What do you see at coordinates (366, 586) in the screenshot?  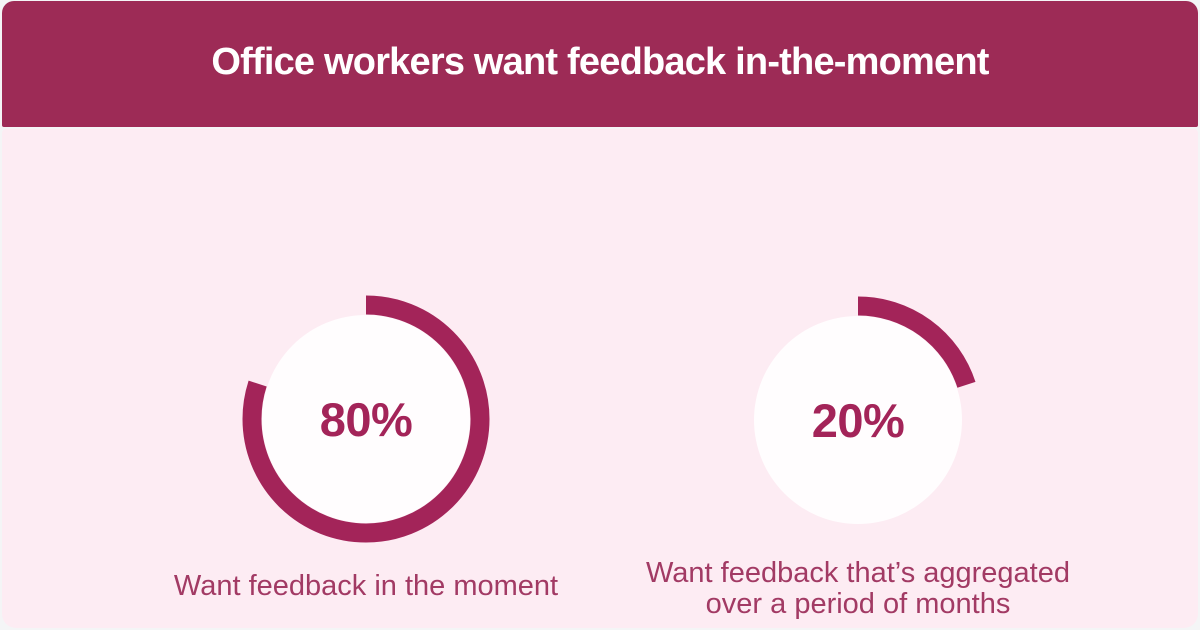 I see `donut-caption-left: Want feedback in the moment` at bounding box center [366, 586].